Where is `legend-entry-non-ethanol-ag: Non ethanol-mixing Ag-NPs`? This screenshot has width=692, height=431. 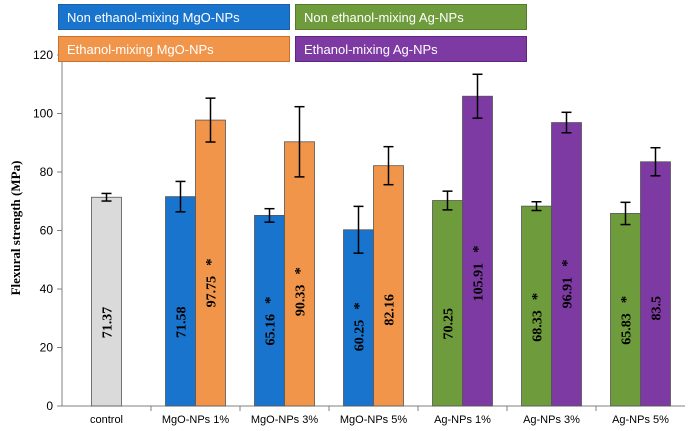 legend-entry-non-ethanol-ag: Non ethanol-mixing Ag-NPs is located at coordinates (411, 17).